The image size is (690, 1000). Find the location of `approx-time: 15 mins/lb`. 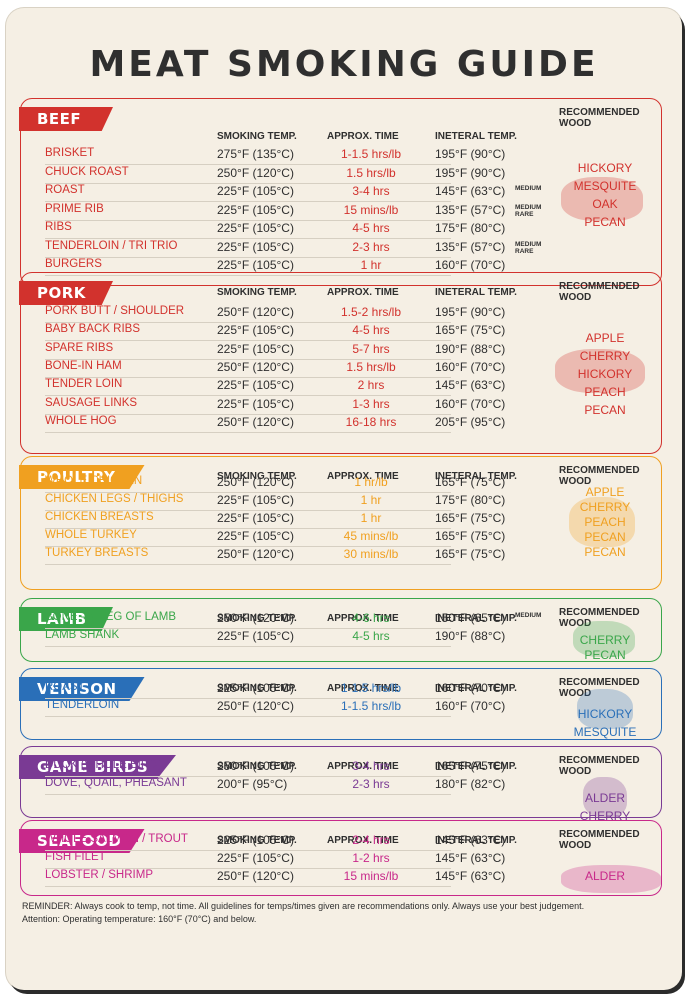

approx-time: 15 mins/lb is located at coordinates (371, 876).